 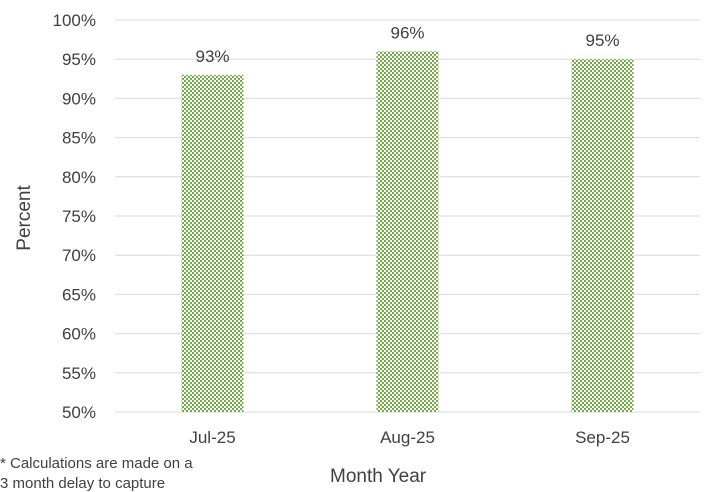 What do you see at coordinates (79, 334) in the screenshot?
I see `y-tick-label: 60%` at bounding box center [79, 334].